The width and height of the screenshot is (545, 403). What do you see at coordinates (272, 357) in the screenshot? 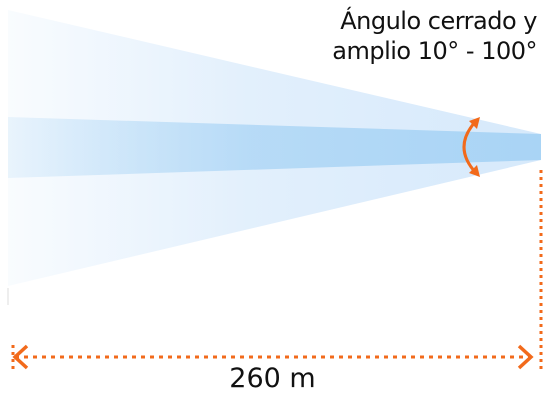
I see `dotted-double-arrow-icon` at bounding box center [272, 357].